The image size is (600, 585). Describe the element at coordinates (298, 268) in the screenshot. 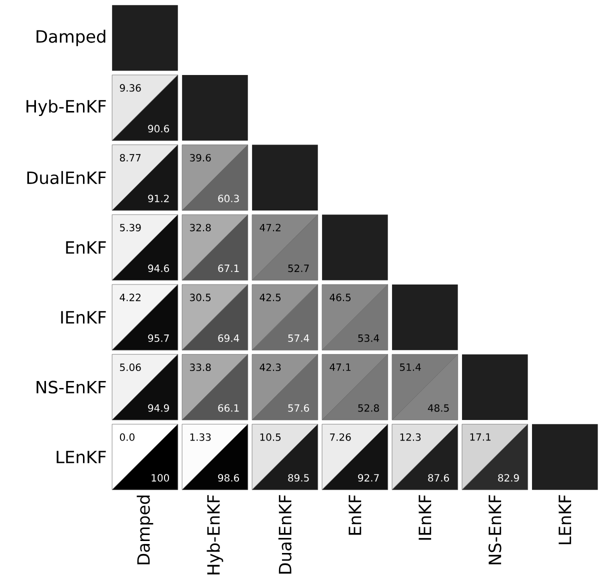

I see `annotation: 52.7` at that location.